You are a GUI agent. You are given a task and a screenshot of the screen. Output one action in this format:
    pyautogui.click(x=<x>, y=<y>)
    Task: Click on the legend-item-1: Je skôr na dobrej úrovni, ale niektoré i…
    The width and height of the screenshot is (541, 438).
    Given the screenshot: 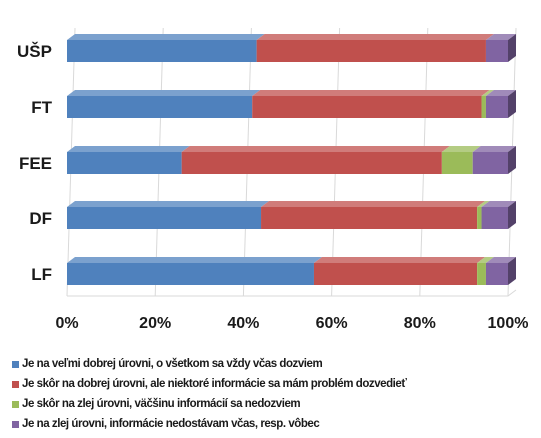 What is the action you would take?
    pyautogui.click(x=276, y=384)
    